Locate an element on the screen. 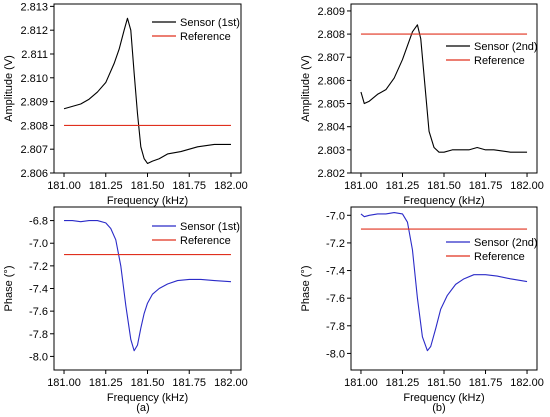 The image size is (550, 417). caption-a: (a) is located at coordinates (142, 408).